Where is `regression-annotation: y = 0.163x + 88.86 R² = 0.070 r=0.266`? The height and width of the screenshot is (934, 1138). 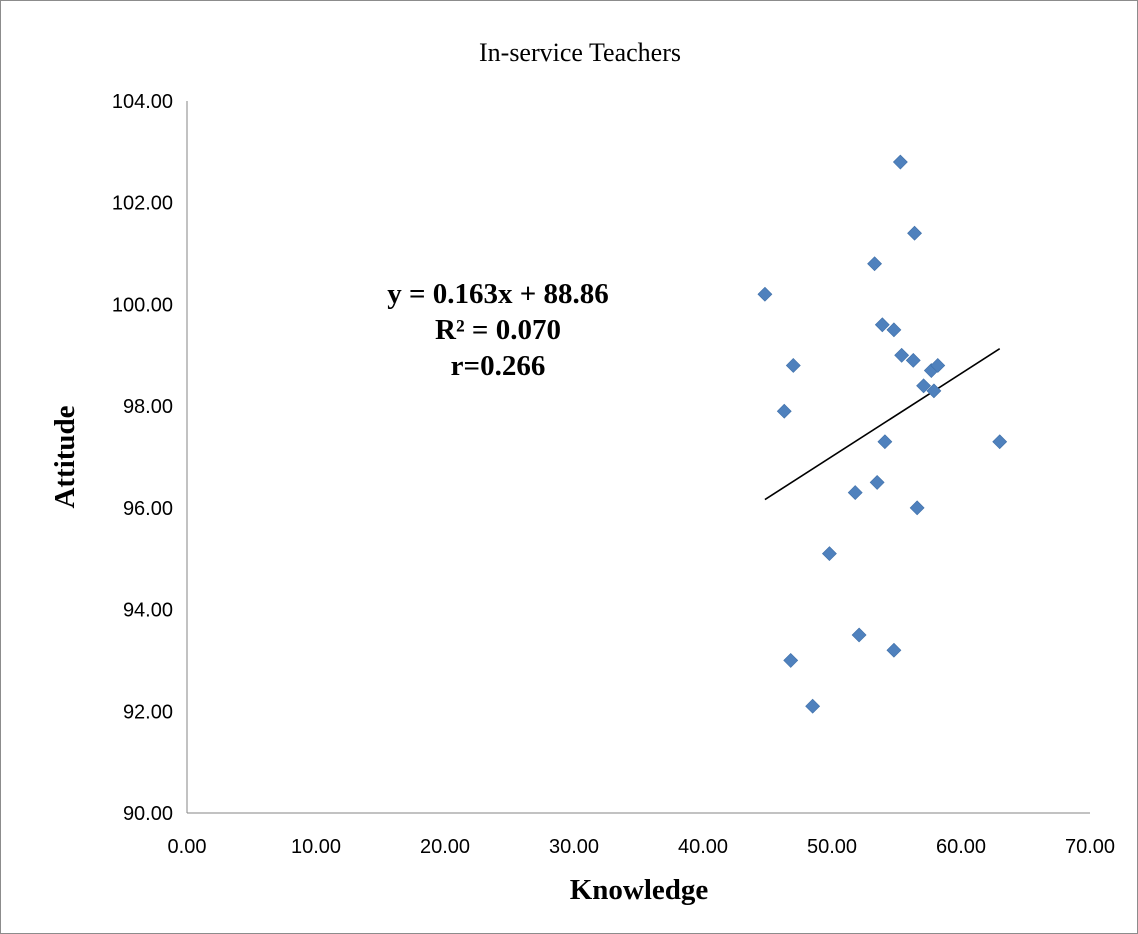
regression-annotation: y = 0.163x + 88.86 R² = 0.070 r=0.266 is located at coordinates (498, 330).